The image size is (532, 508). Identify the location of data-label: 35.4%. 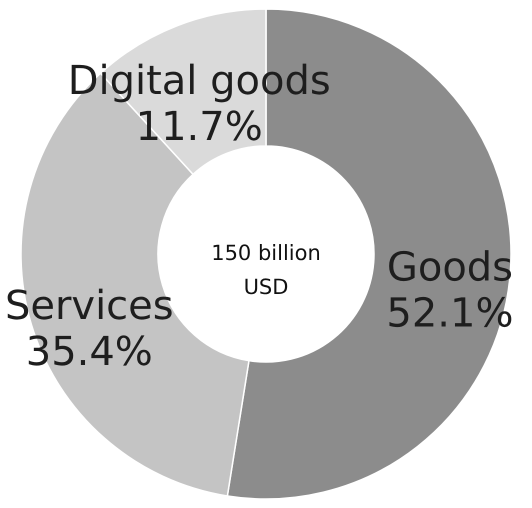
(89, 352).